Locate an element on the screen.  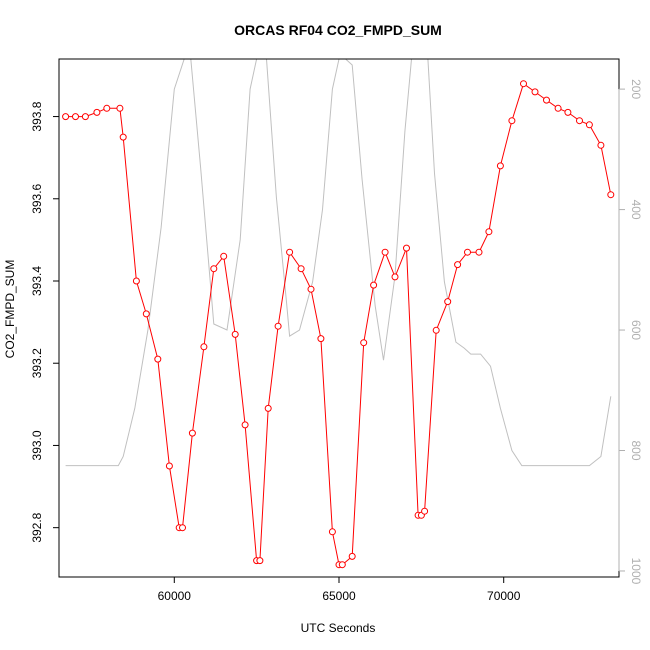
y-tick-label: 393.6 is located at coordinates (37, 198).